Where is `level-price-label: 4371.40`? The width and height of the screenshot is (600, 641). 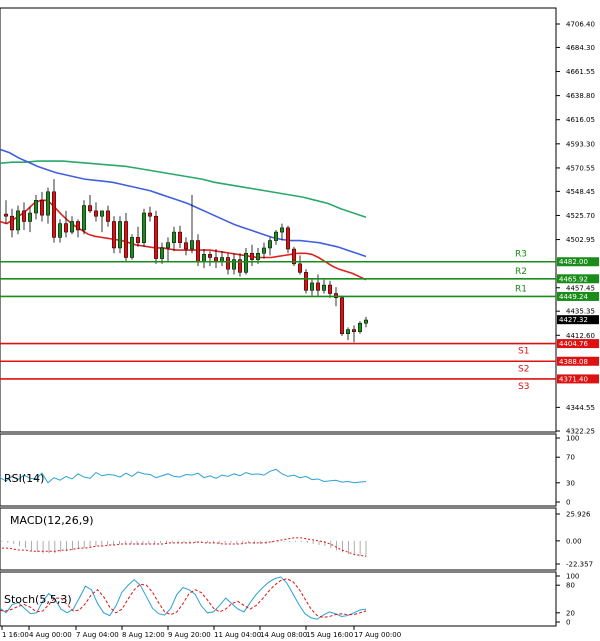 level-price-label: 4371.40 is located at coordinates (573, 379).